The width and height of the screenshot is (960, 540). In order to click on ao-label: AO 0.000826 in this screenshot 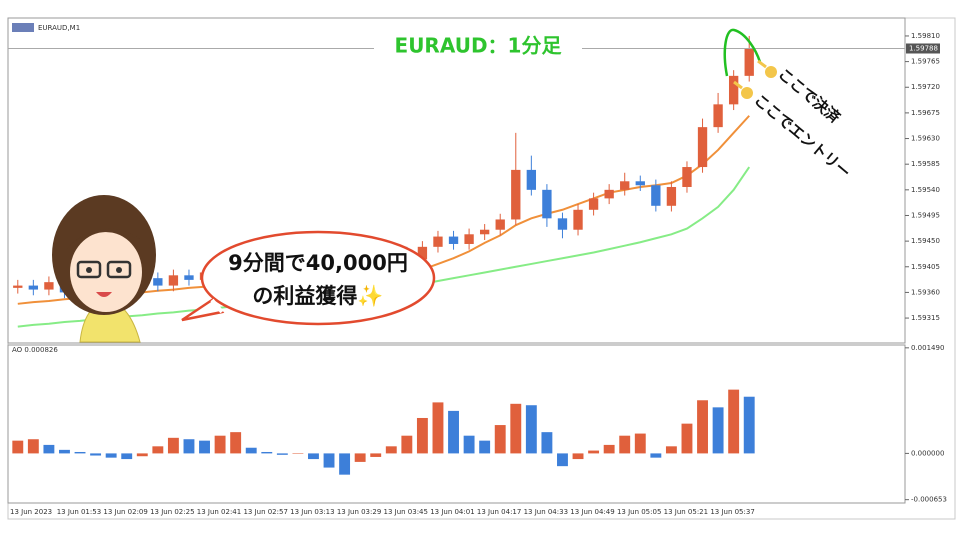, I will do `click(35, 350)`.